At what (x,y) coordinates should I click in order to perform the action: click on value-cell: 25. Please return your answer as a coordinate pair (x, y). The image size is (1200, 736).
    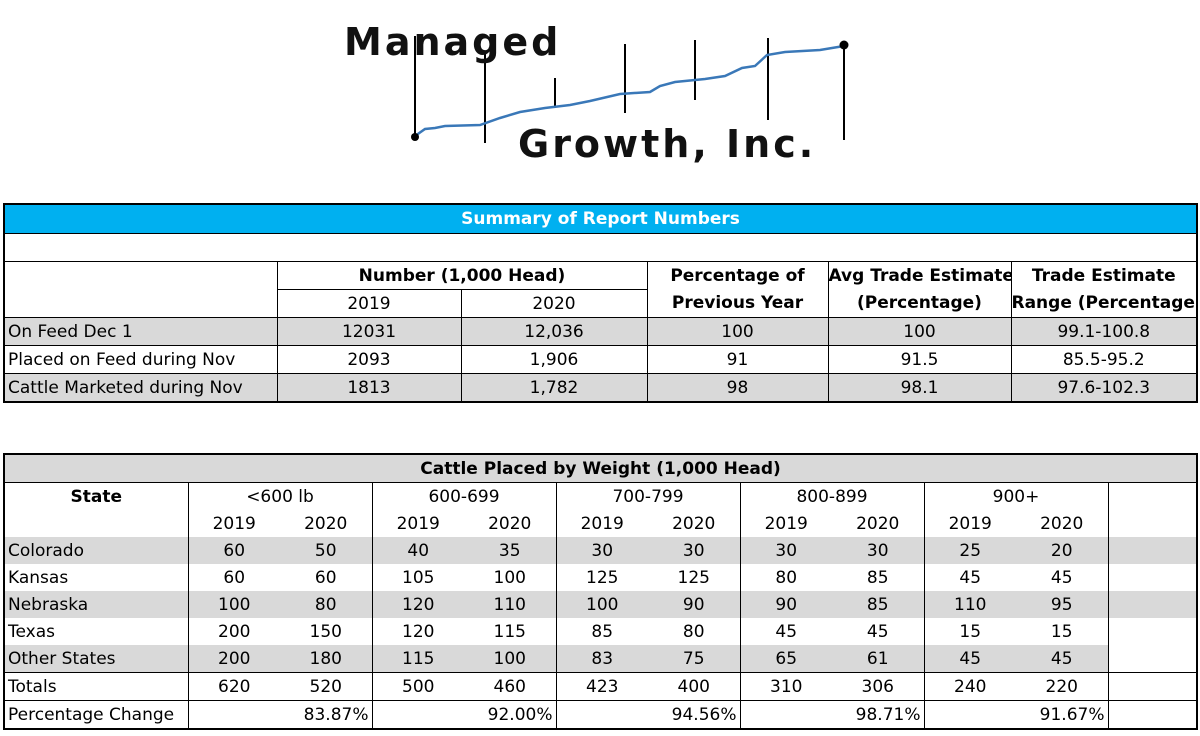
    Looking at the image, I should click on (970, 550).